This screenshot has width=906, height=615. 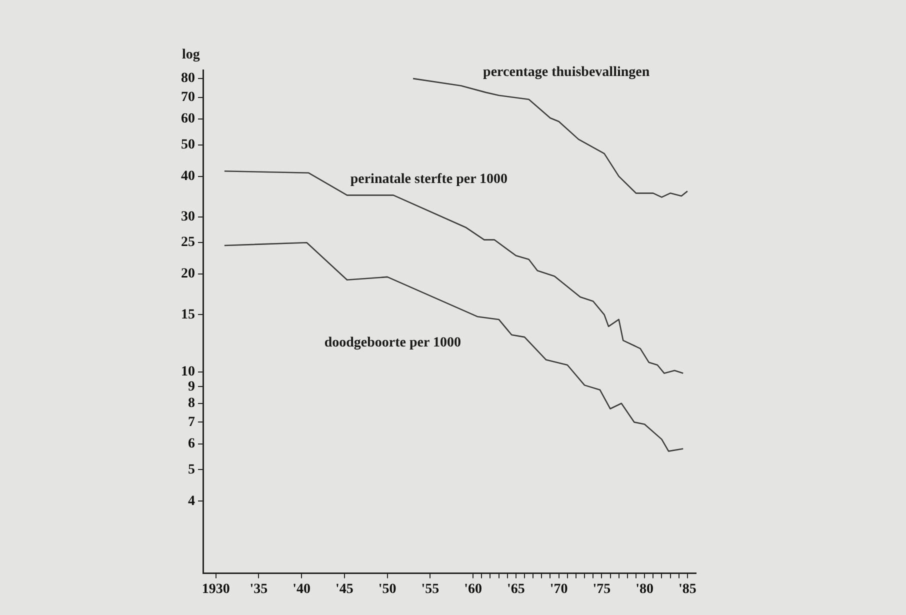 I want to click on series-label: percentage thuisbevallingen, so click(x=566, y=72).